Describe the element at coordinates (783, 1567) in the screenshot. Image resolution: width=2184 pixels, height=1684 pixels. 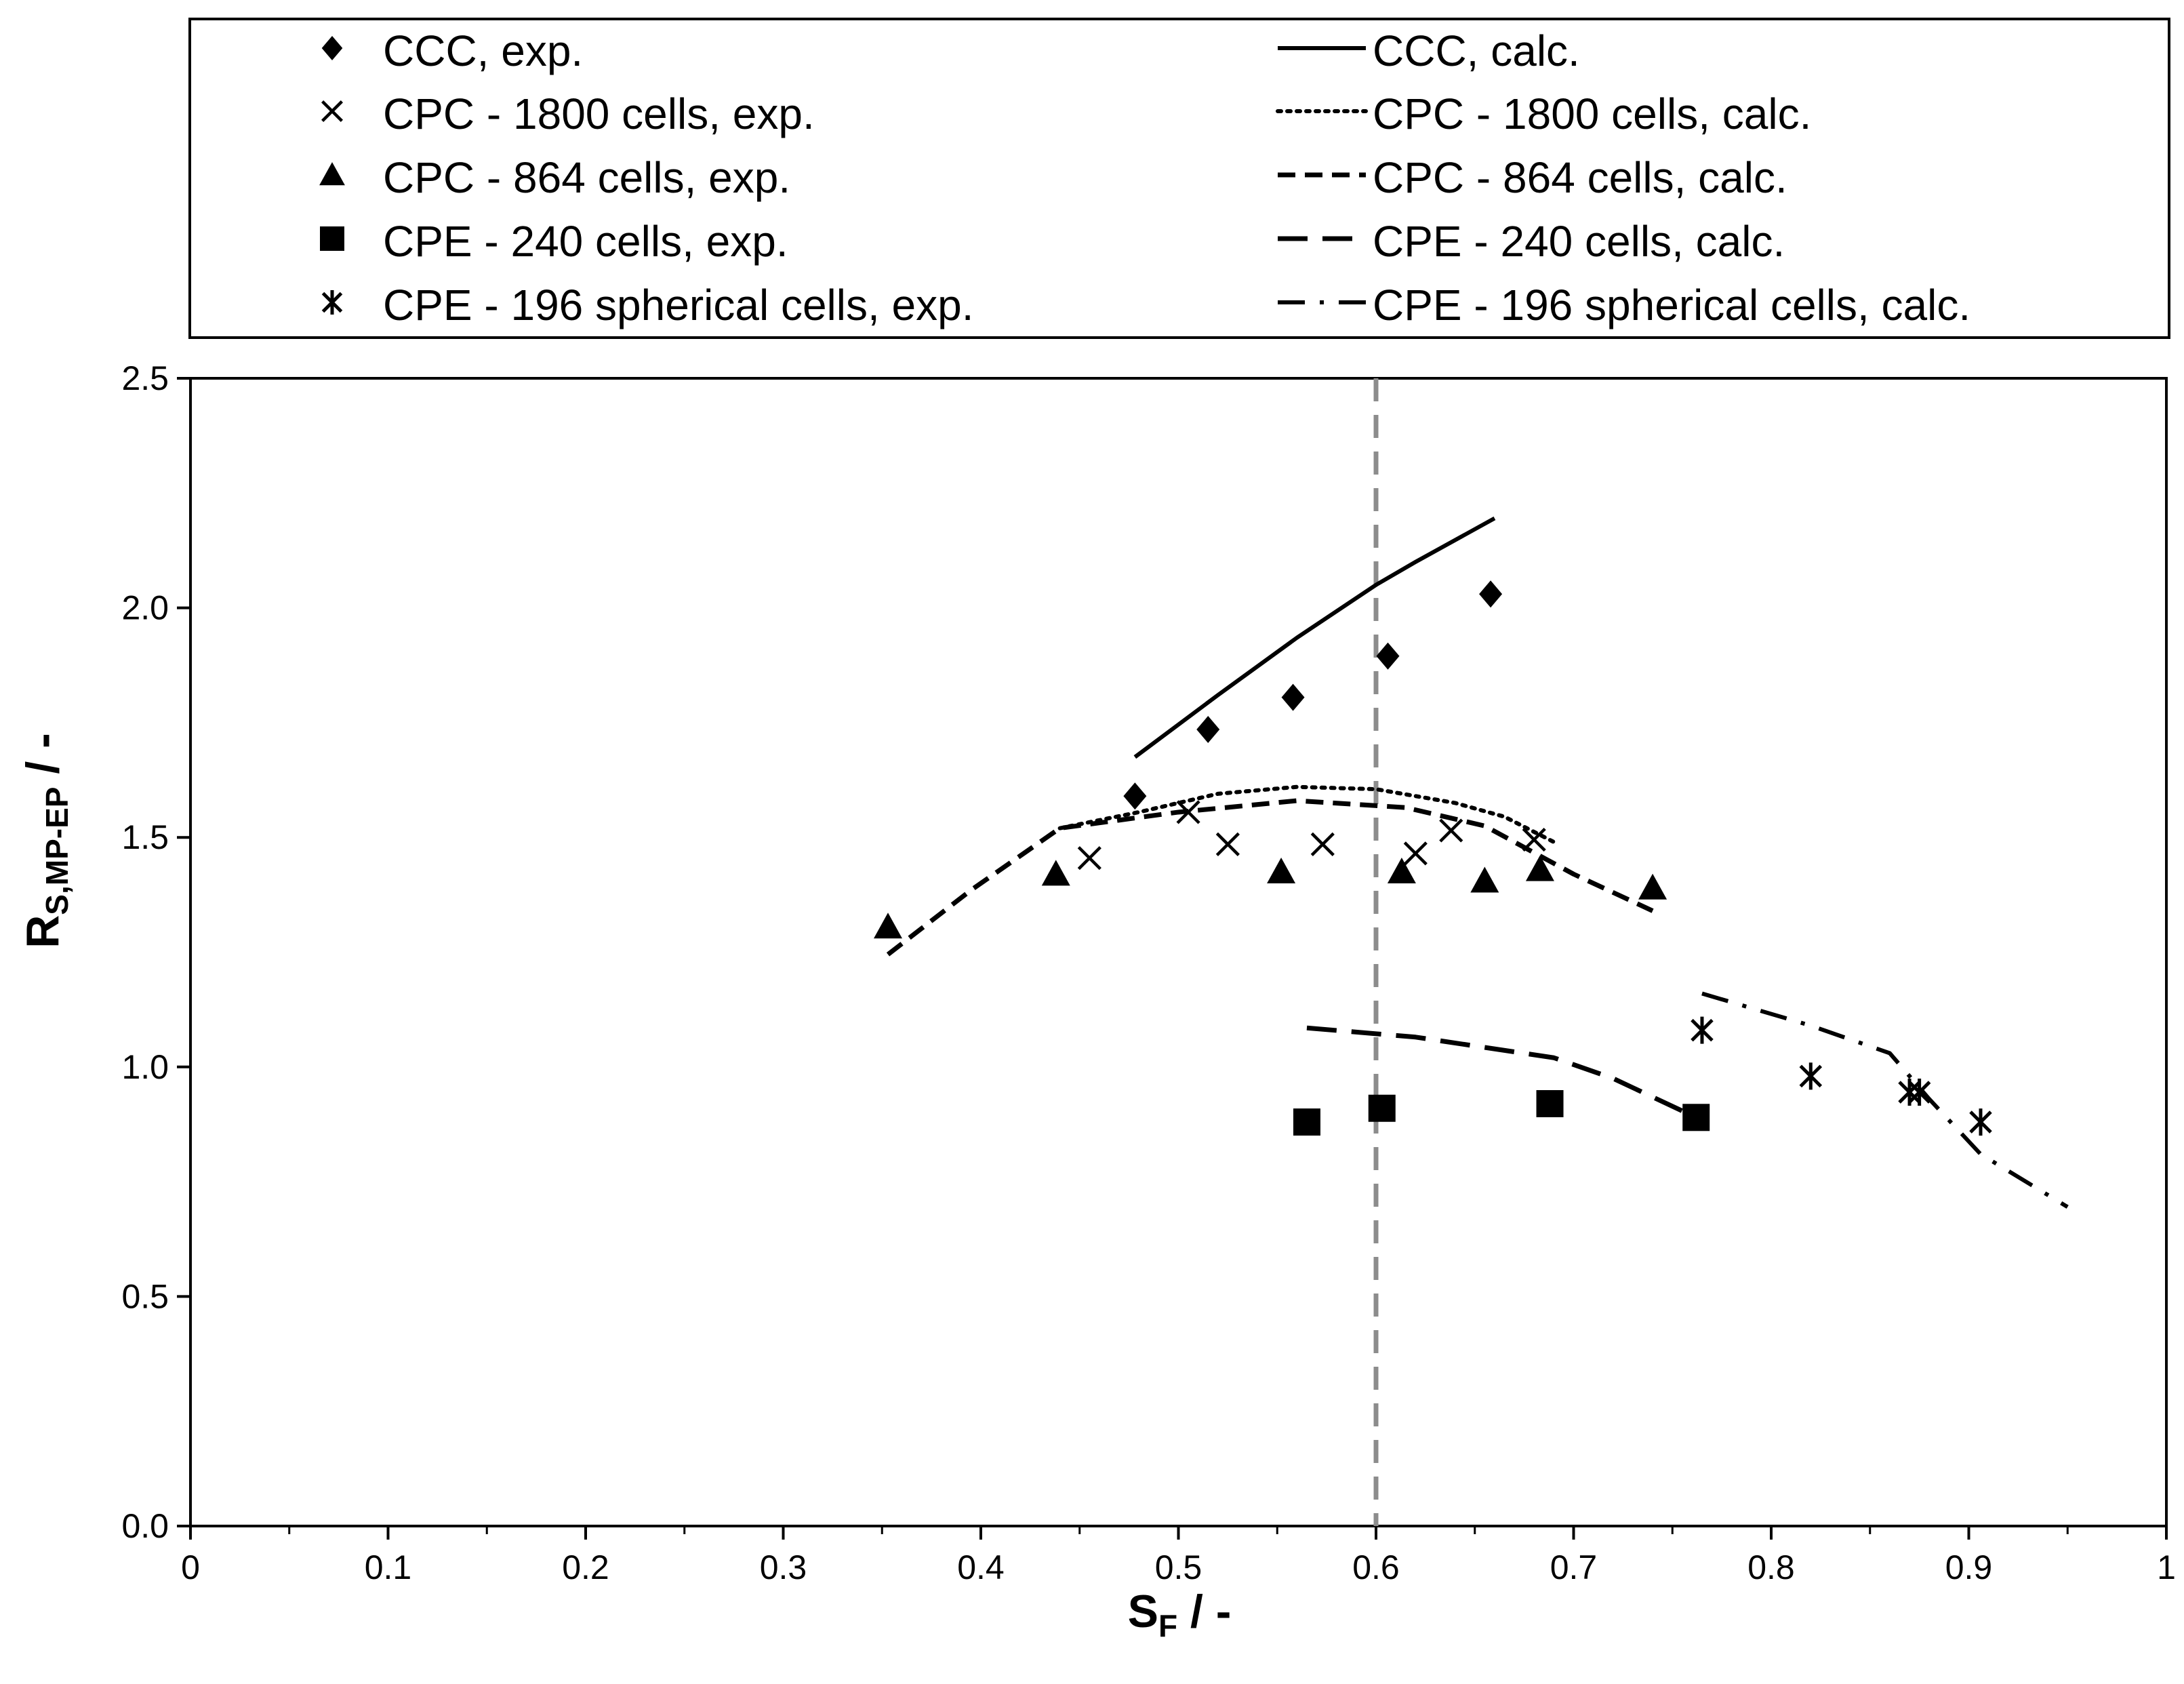
I see `x-tick-label: 0.3` at that location.